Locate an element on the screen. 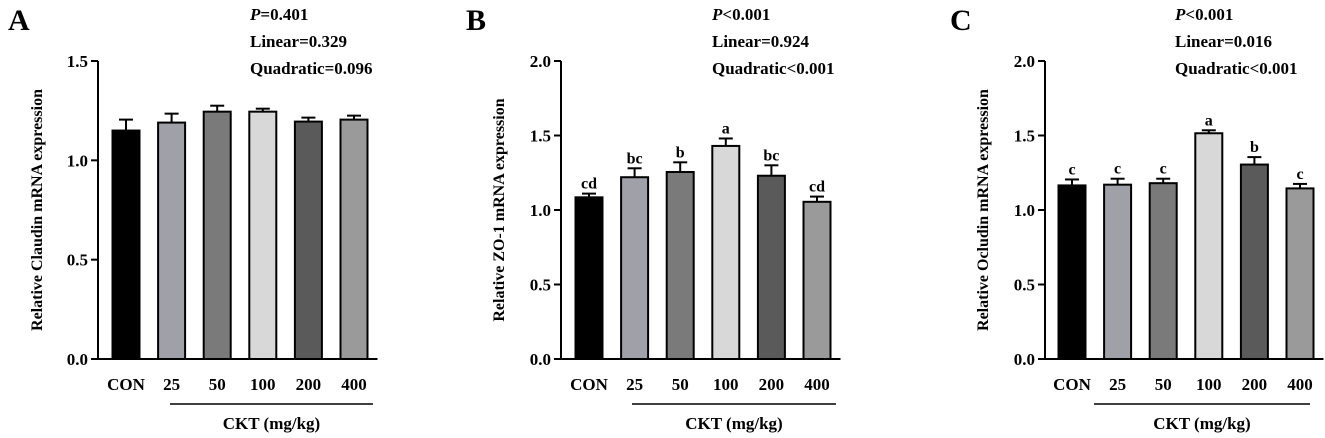 Image resolution: width=1325 pixels, height=438 pixels. y-axis-label: Relative Claudin mRNA expression is located at coordinates (37, 210).